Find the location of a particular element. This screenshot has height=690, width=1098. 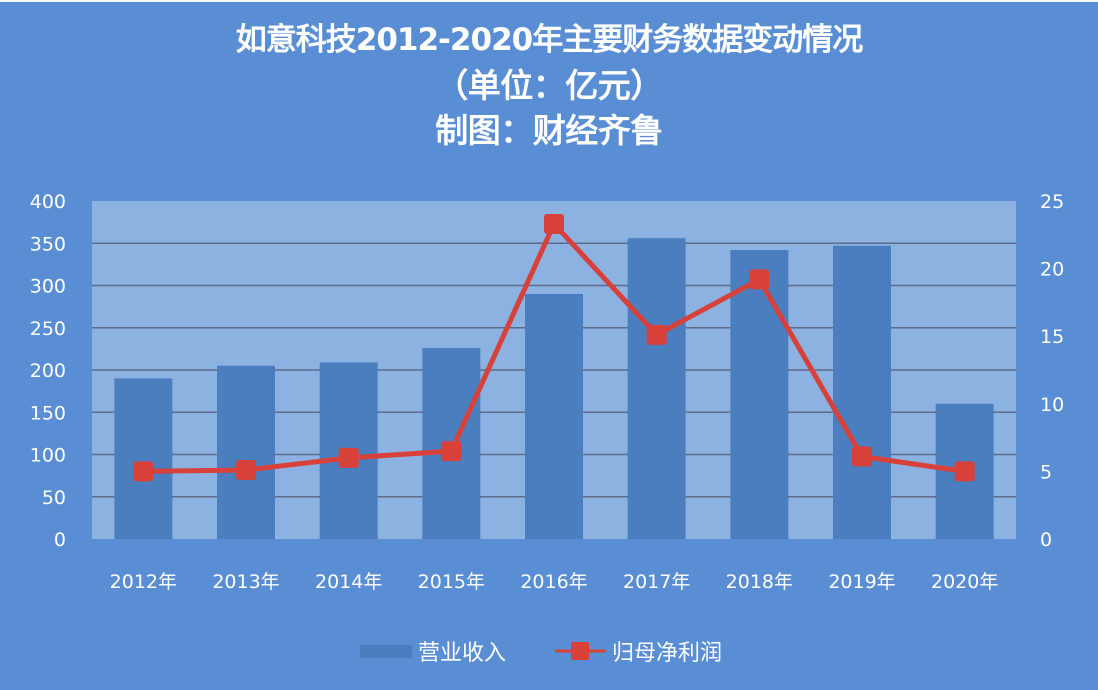

chart-credit: 制图：财经齐鲁 is located at coordinates (549, 130).